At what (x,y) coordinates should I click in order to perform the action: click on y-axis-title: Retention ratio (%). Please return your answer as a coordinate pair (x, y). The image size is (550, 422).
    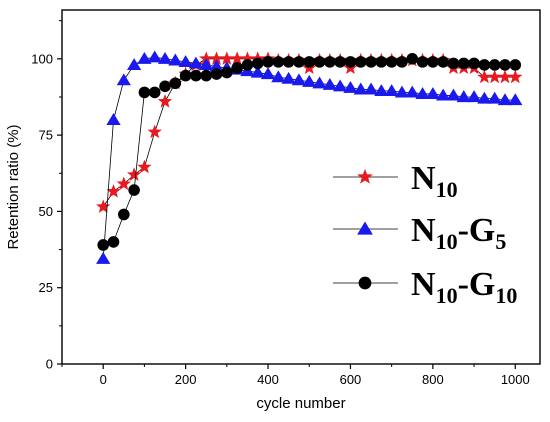
    Looking at the image, I should click on (13, 186).